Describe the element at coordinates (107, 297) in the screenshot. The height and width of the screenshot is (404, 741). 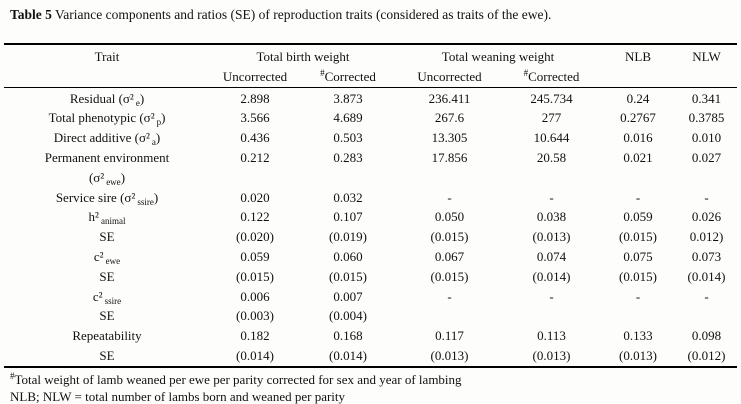
I see `trait-label: c² ssire` at that location.